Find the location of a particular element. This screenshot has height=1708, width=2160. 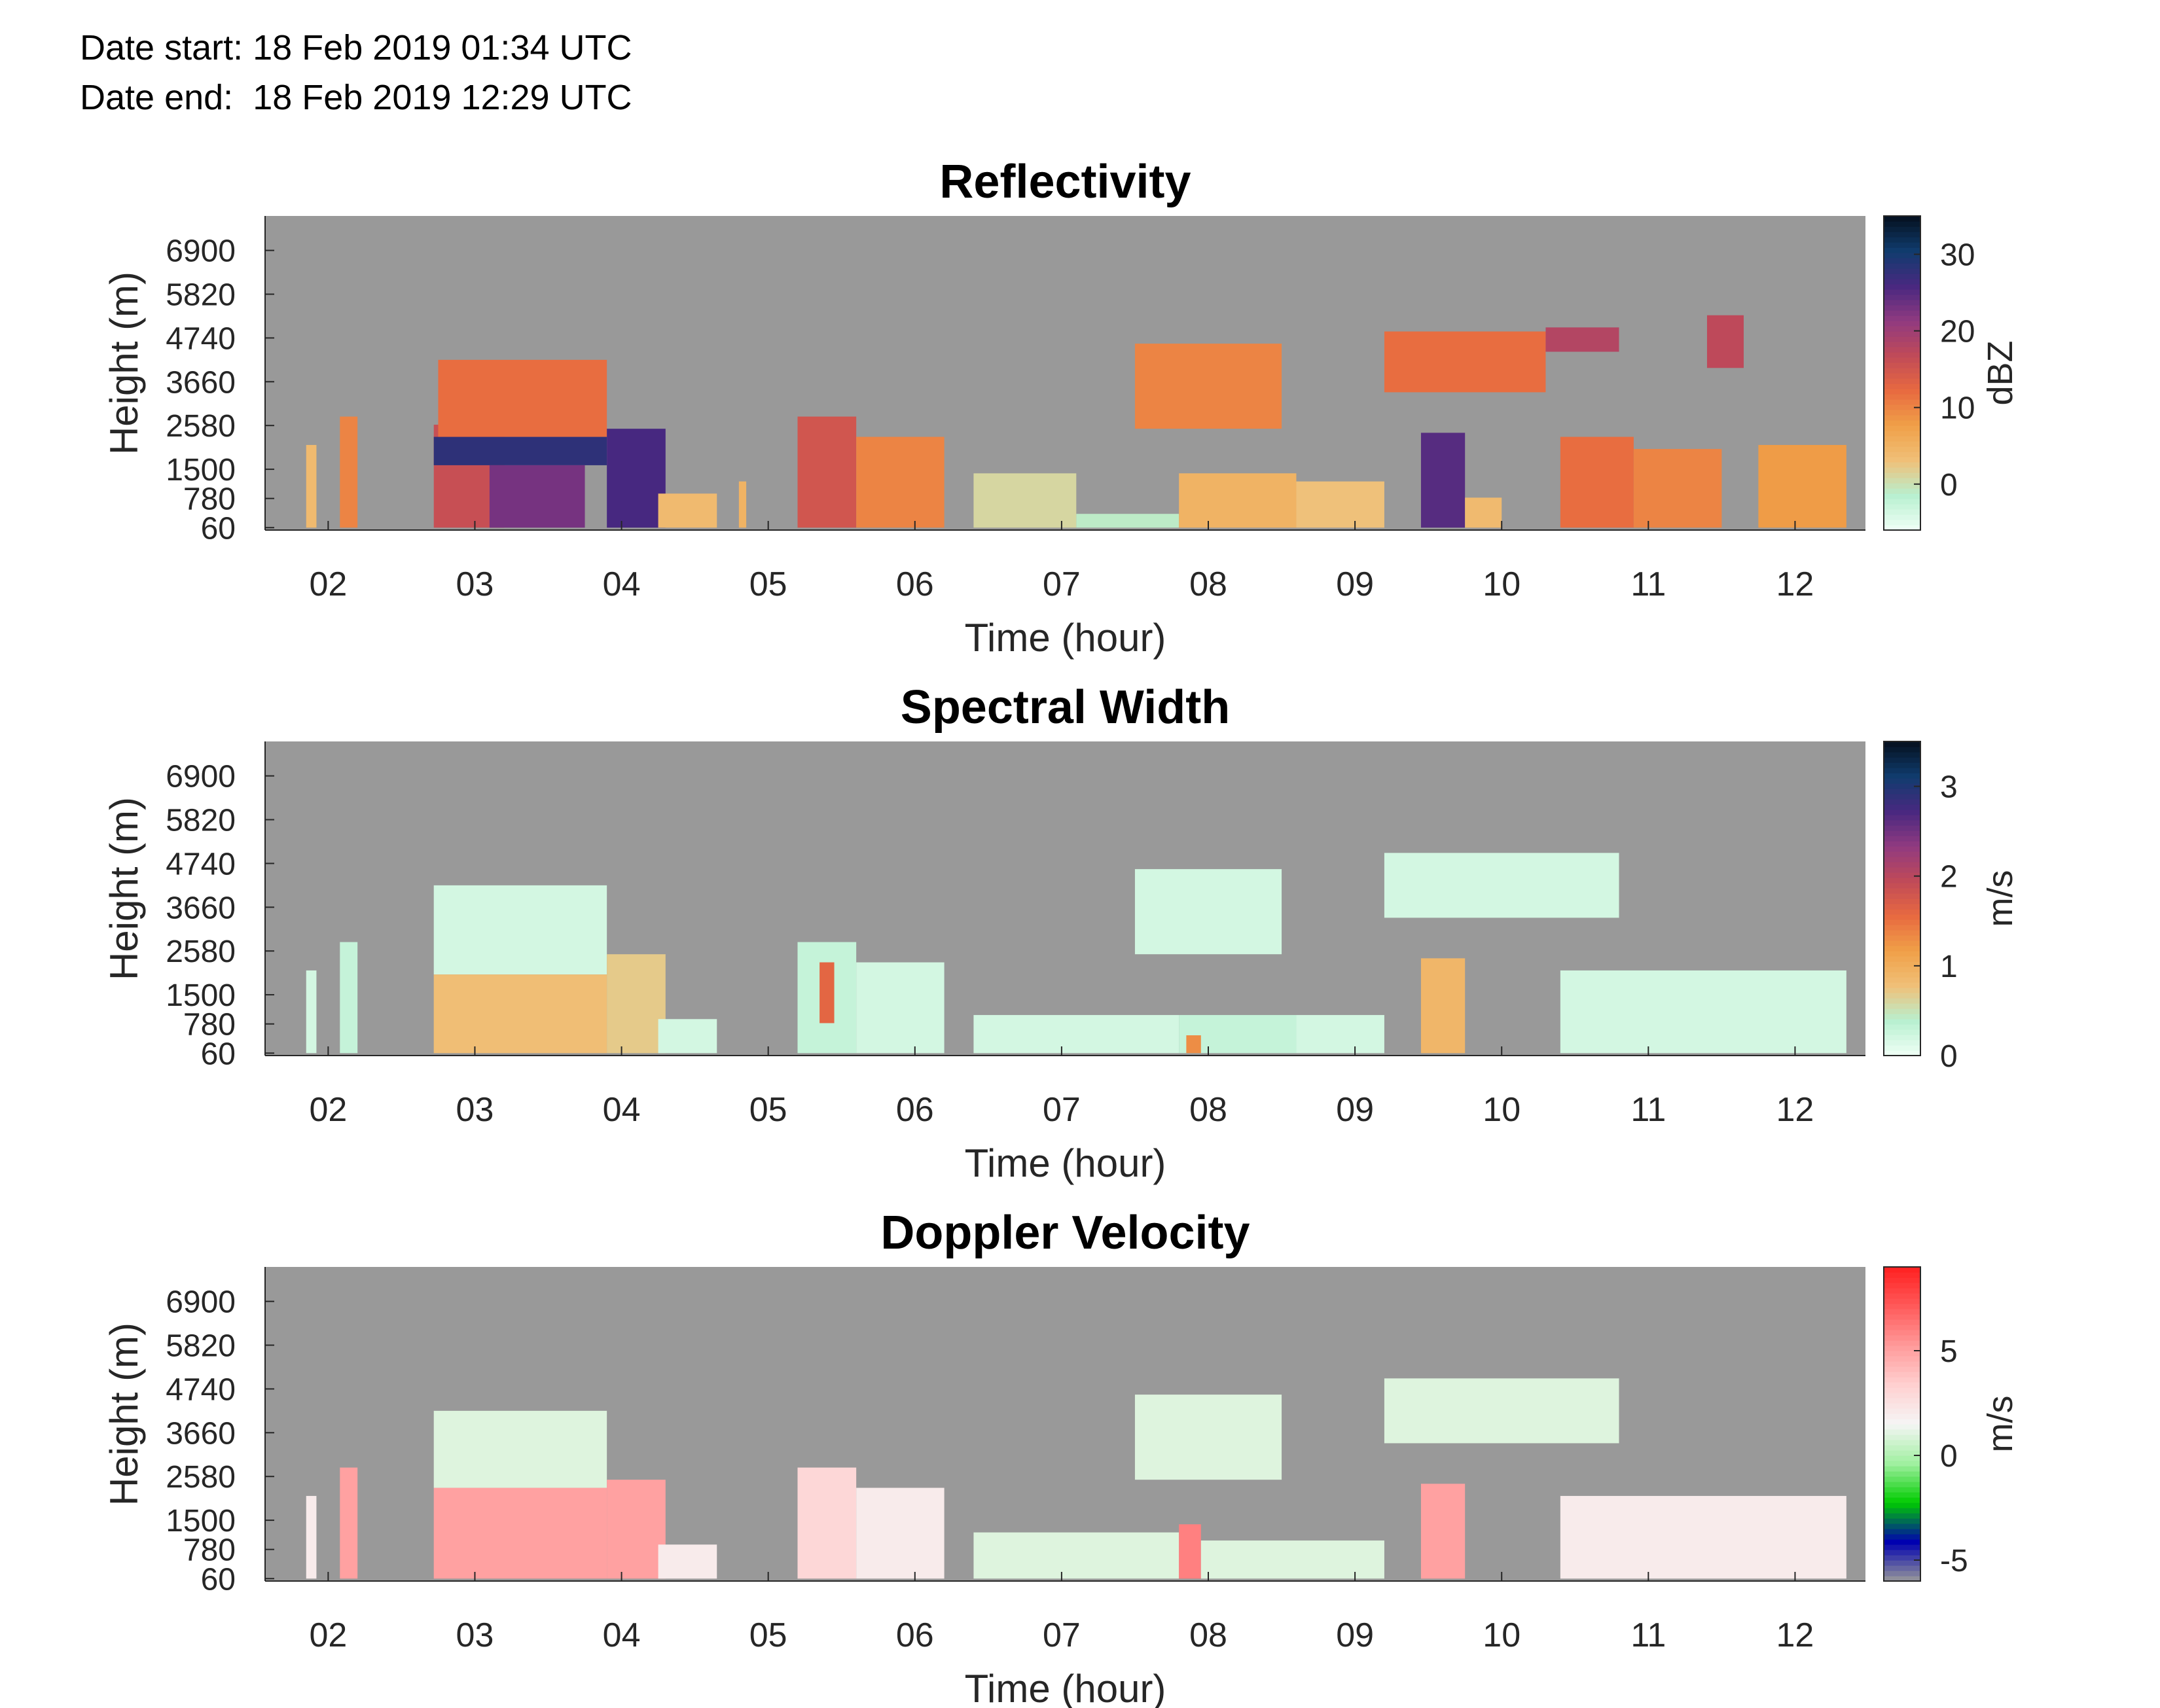

panel2-y-tick-label: 780 is located at coordinates (209, 1025).